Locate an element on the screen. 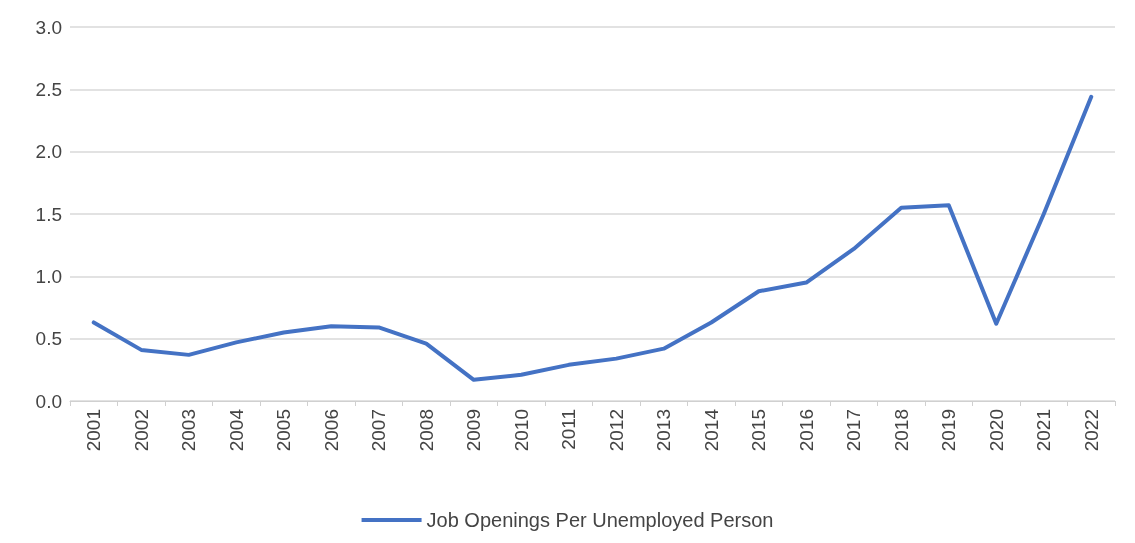 The image size is (1135, 543). x-tick-label: 2006 is located at coordinates (331, 430).